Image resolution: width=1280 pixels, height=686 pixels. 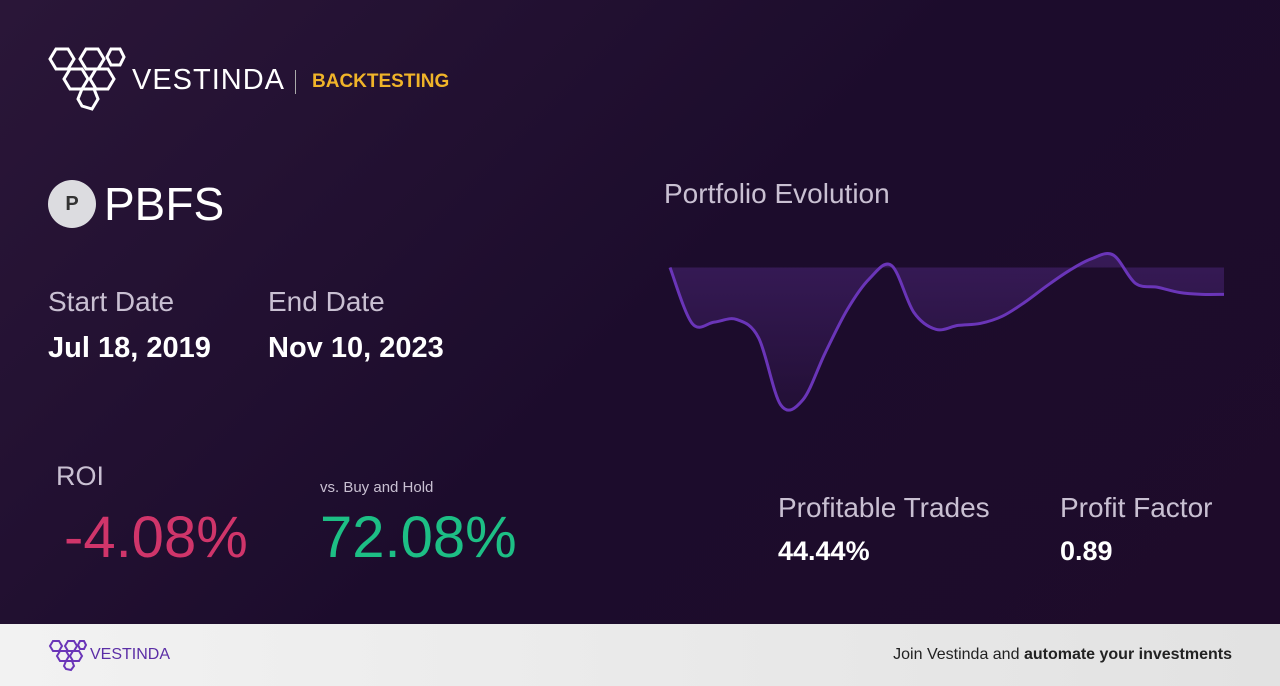 I want to click on start-date: Jul 18, 2019, so click(x=129, y=348).